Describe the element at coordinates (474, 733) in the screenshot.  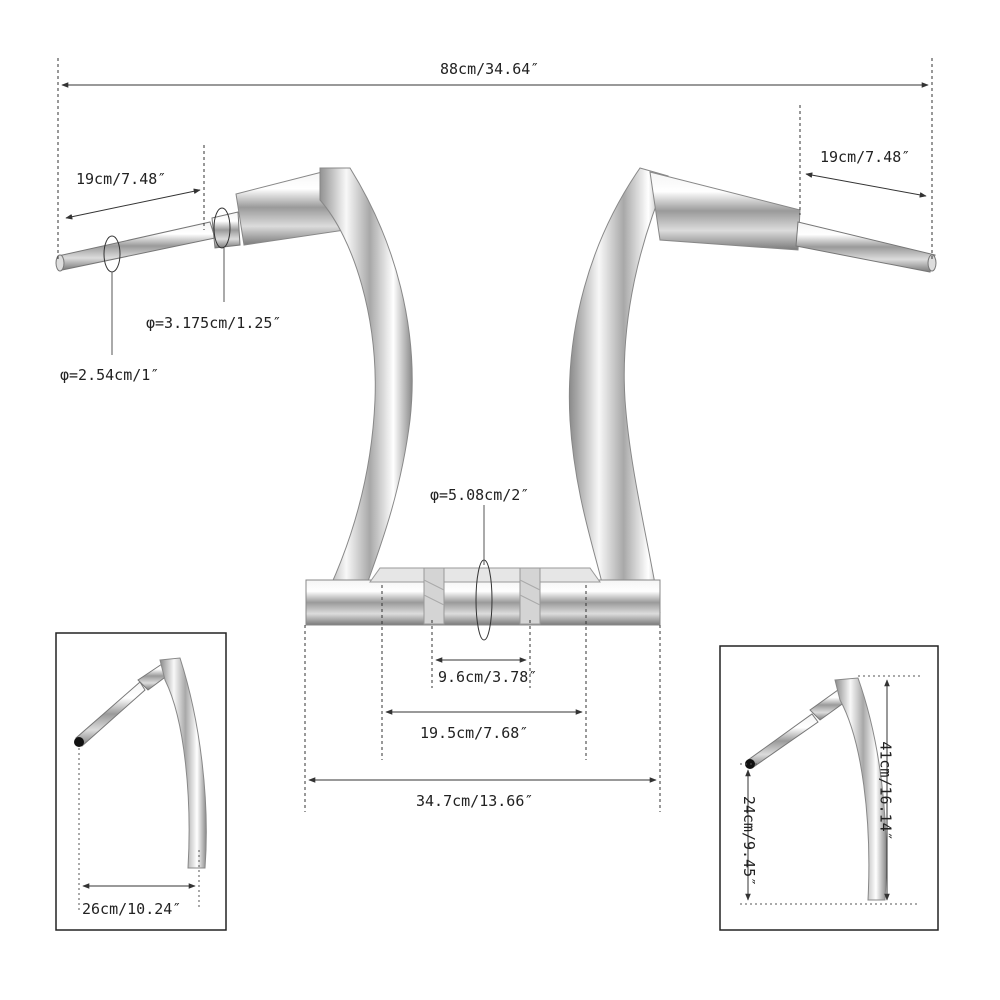
I see `clamp-width-label: 19.5cm/7.68″` at that location.